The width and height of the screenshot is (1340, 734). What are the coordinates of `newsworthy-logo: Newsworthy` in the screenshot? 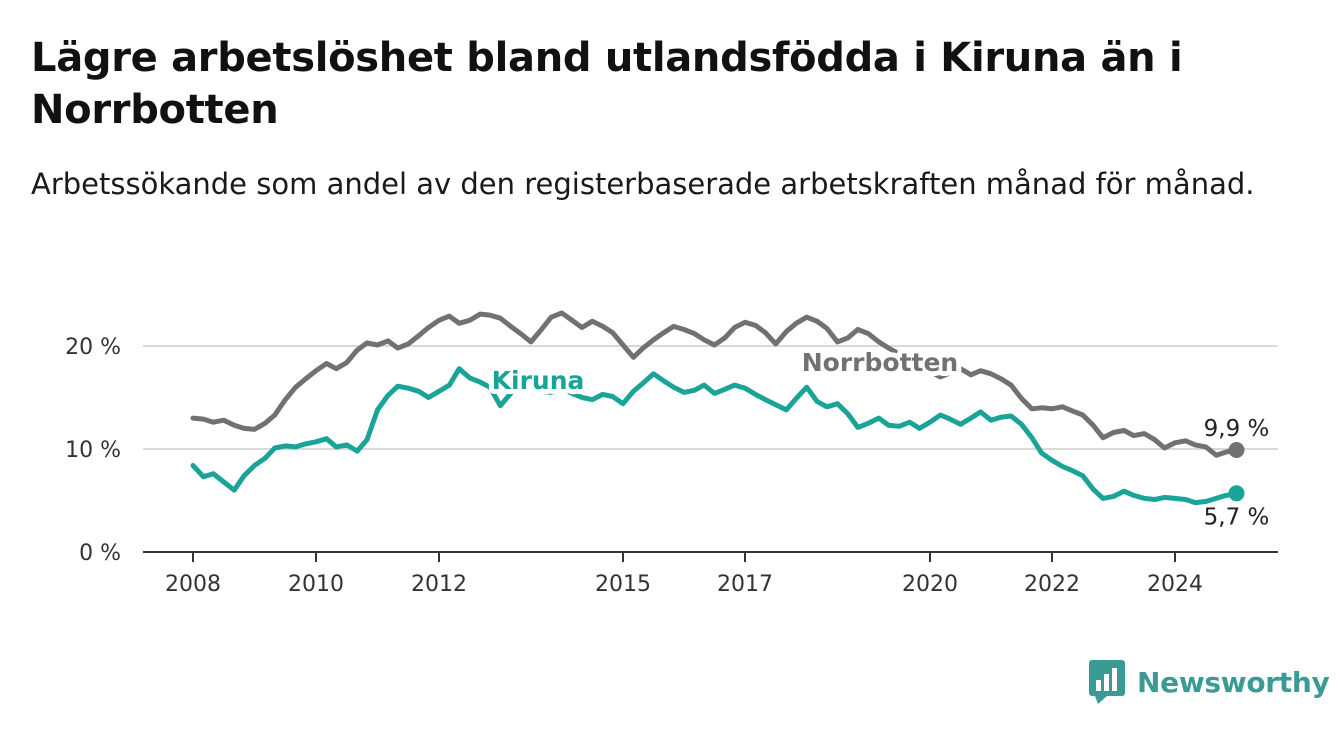 It's located at (1209, 682).